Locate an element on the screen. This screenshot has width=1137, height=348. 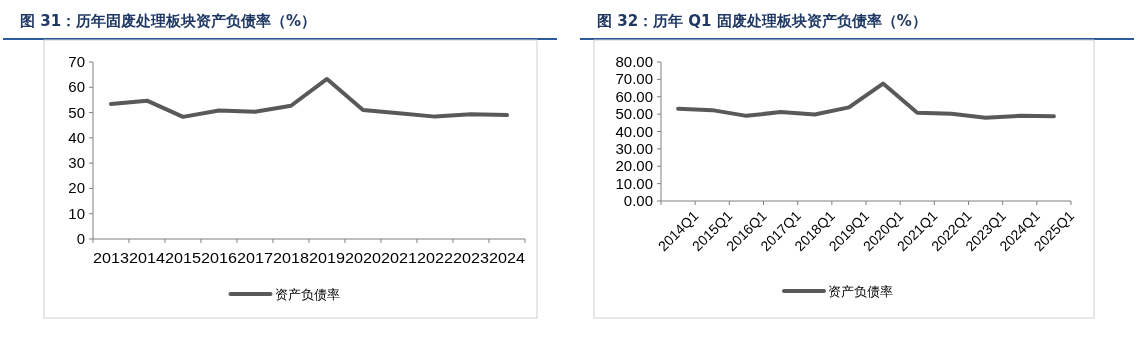
y-tick-label: 20.00 is located at coordinates (634, 166).